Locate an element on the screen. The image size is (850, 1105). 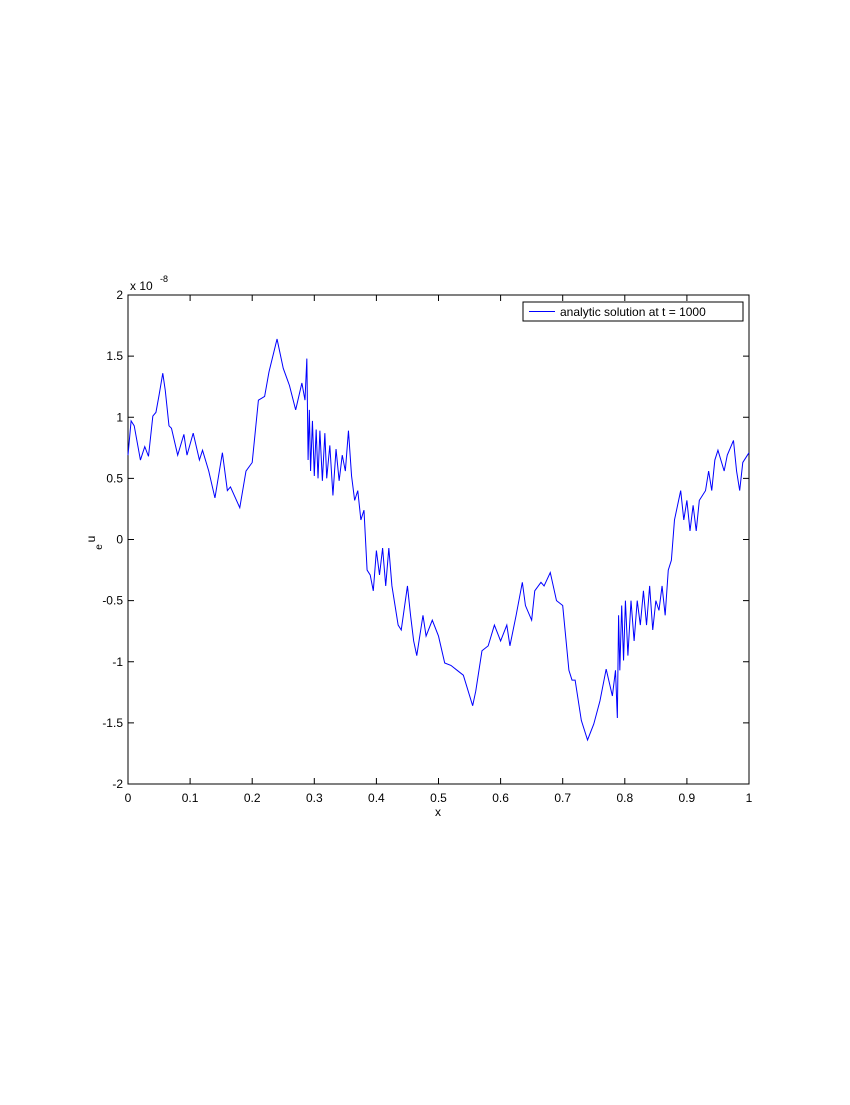
x-tick-label: 0 is located at coordinates (128, 798).